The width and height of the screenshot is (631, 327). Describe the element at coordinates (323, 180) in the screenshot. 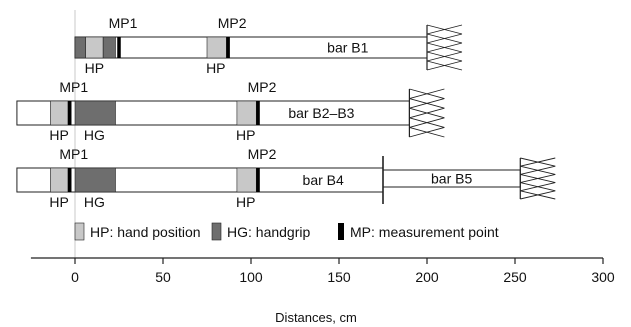

I see `bar-label: bar B4` at that location.